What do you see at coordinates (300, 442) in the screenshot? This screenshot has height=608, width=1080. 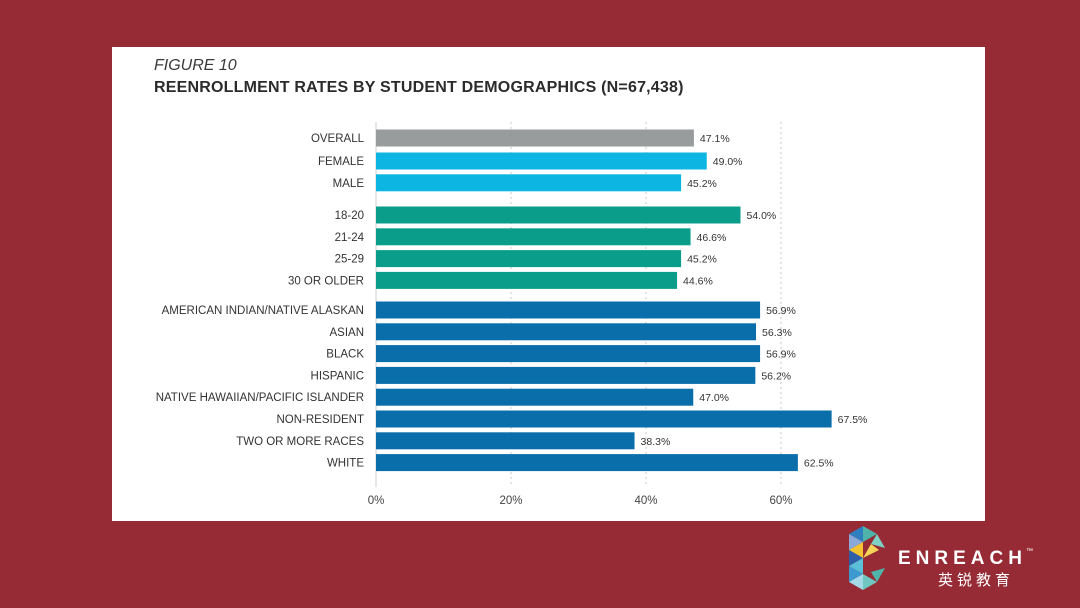 I see `category-label: TWO OR MORE RACES` at bounding box center [300, 442].